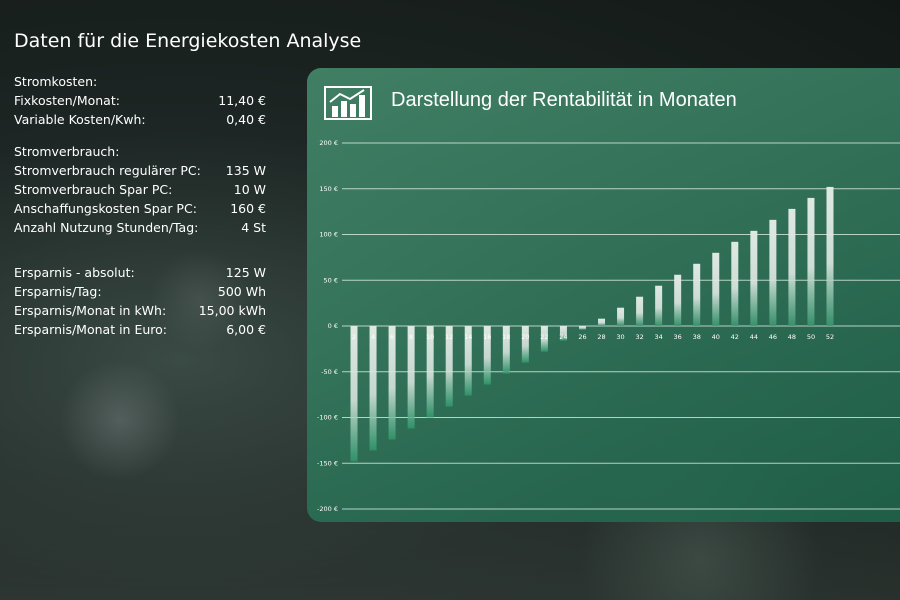  I want to click on row-label: Variable Kosten/Kwh:, so click(80, 119).